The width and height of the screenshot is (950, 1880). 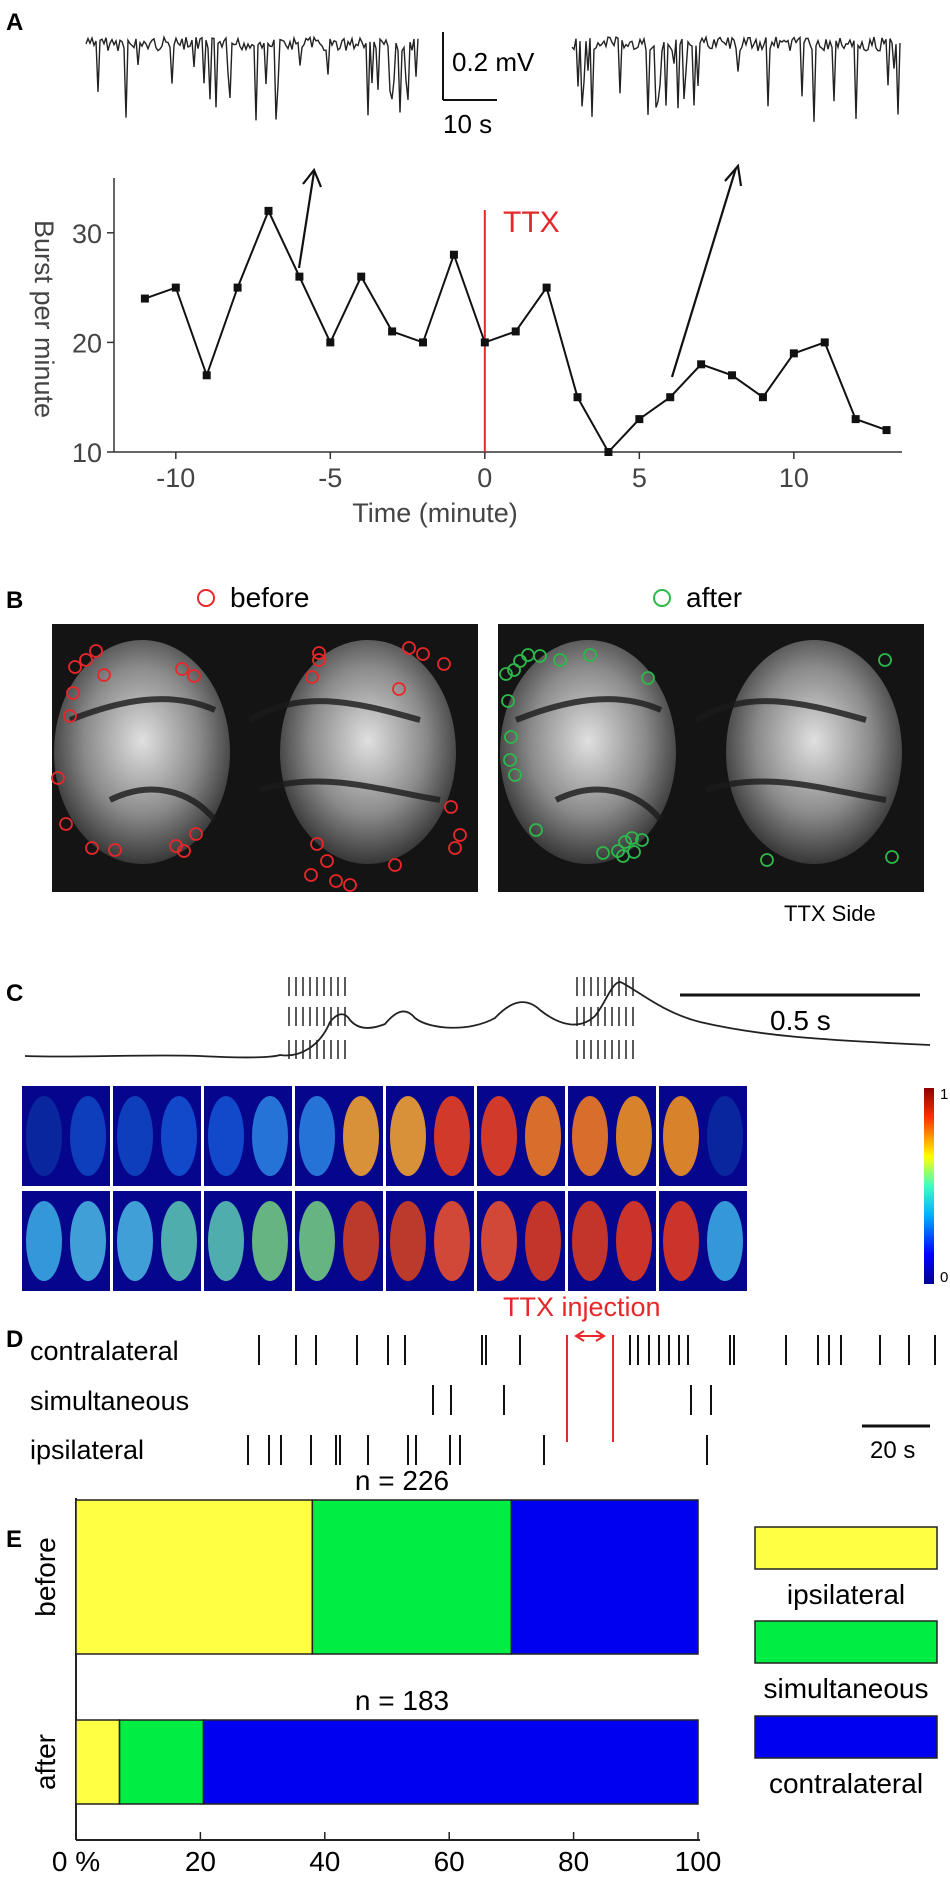 I want to click on trace-before, so click(x=252, y=78).